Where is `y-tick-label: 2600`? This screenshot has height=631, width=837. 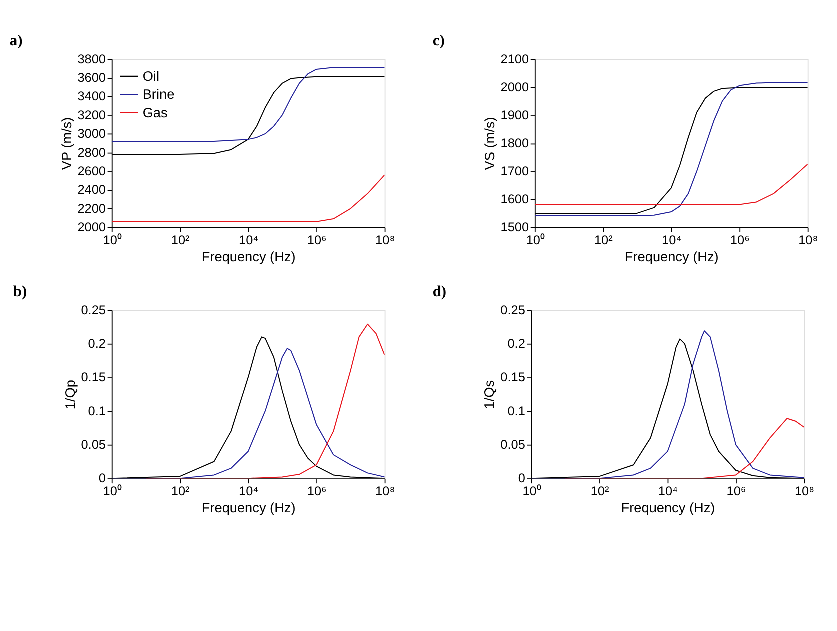 y-tick-label: 2600 is located at coordinates (92, 170).